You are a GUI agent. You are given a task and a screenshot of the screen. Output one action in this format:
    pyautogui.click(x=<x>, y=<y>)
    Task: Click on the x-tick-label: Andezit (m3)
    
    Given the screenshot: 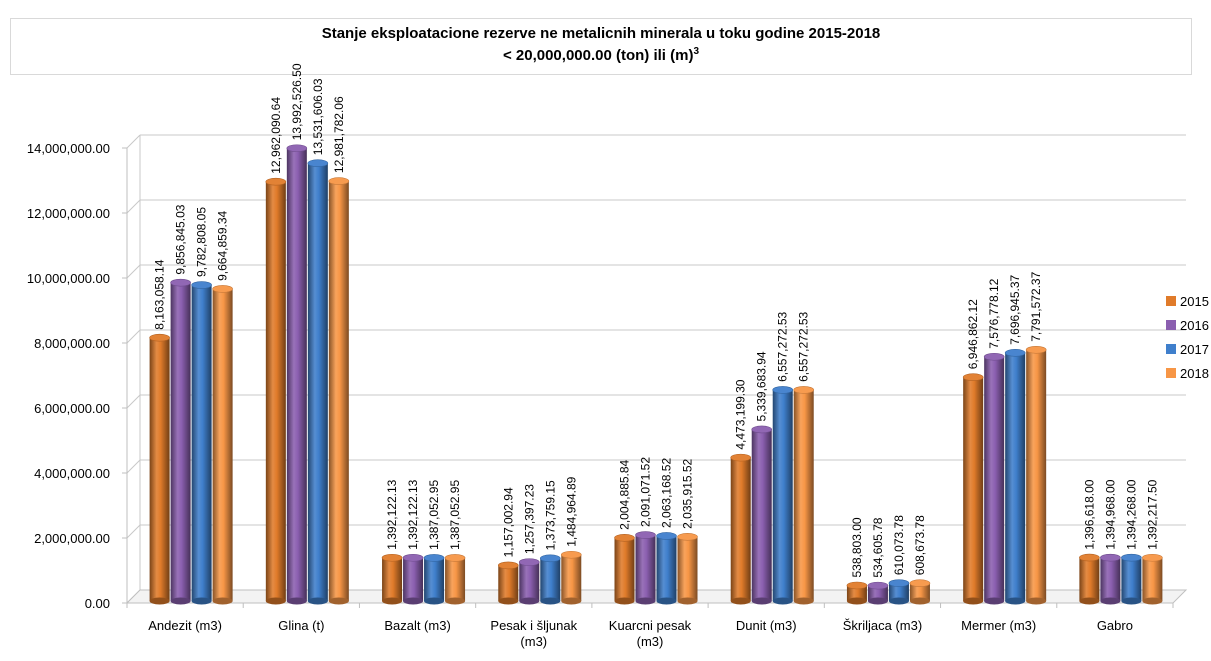 What is the action you would take?
    pyautogui.click(x=185, y=625)
    